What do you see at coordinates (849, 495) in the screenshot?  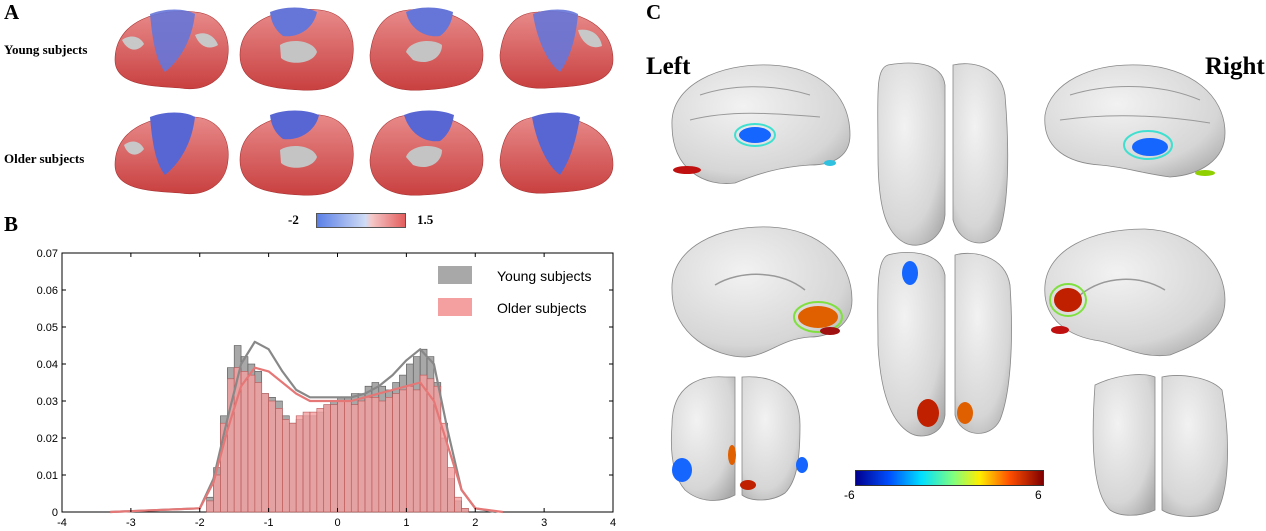 I see `colorbar-c-min: -6` at bounding box center [849, 495].